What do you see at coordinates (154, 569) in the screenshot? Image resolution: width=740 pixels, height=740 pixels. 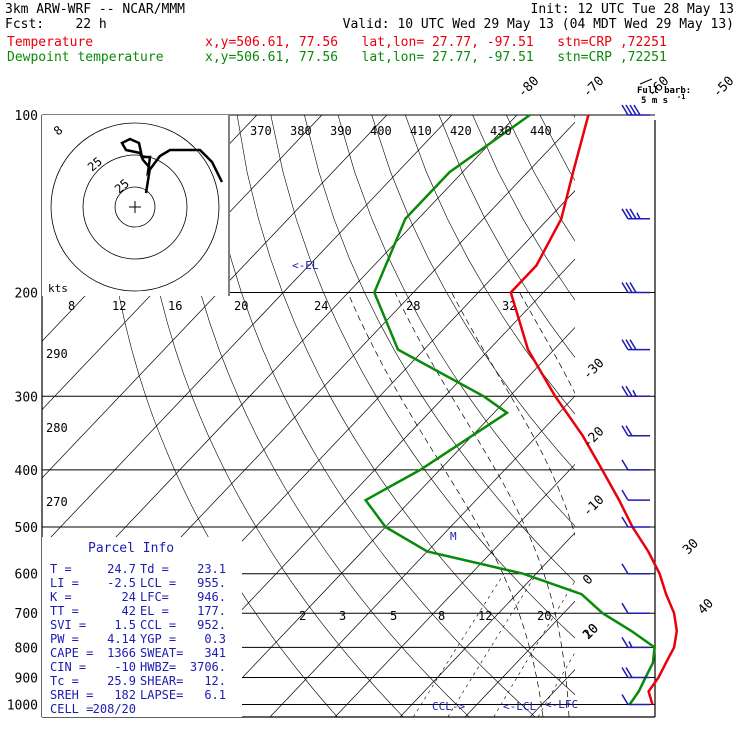 I see `parcel-info-label: Td =` at bounding box center [154, 569].